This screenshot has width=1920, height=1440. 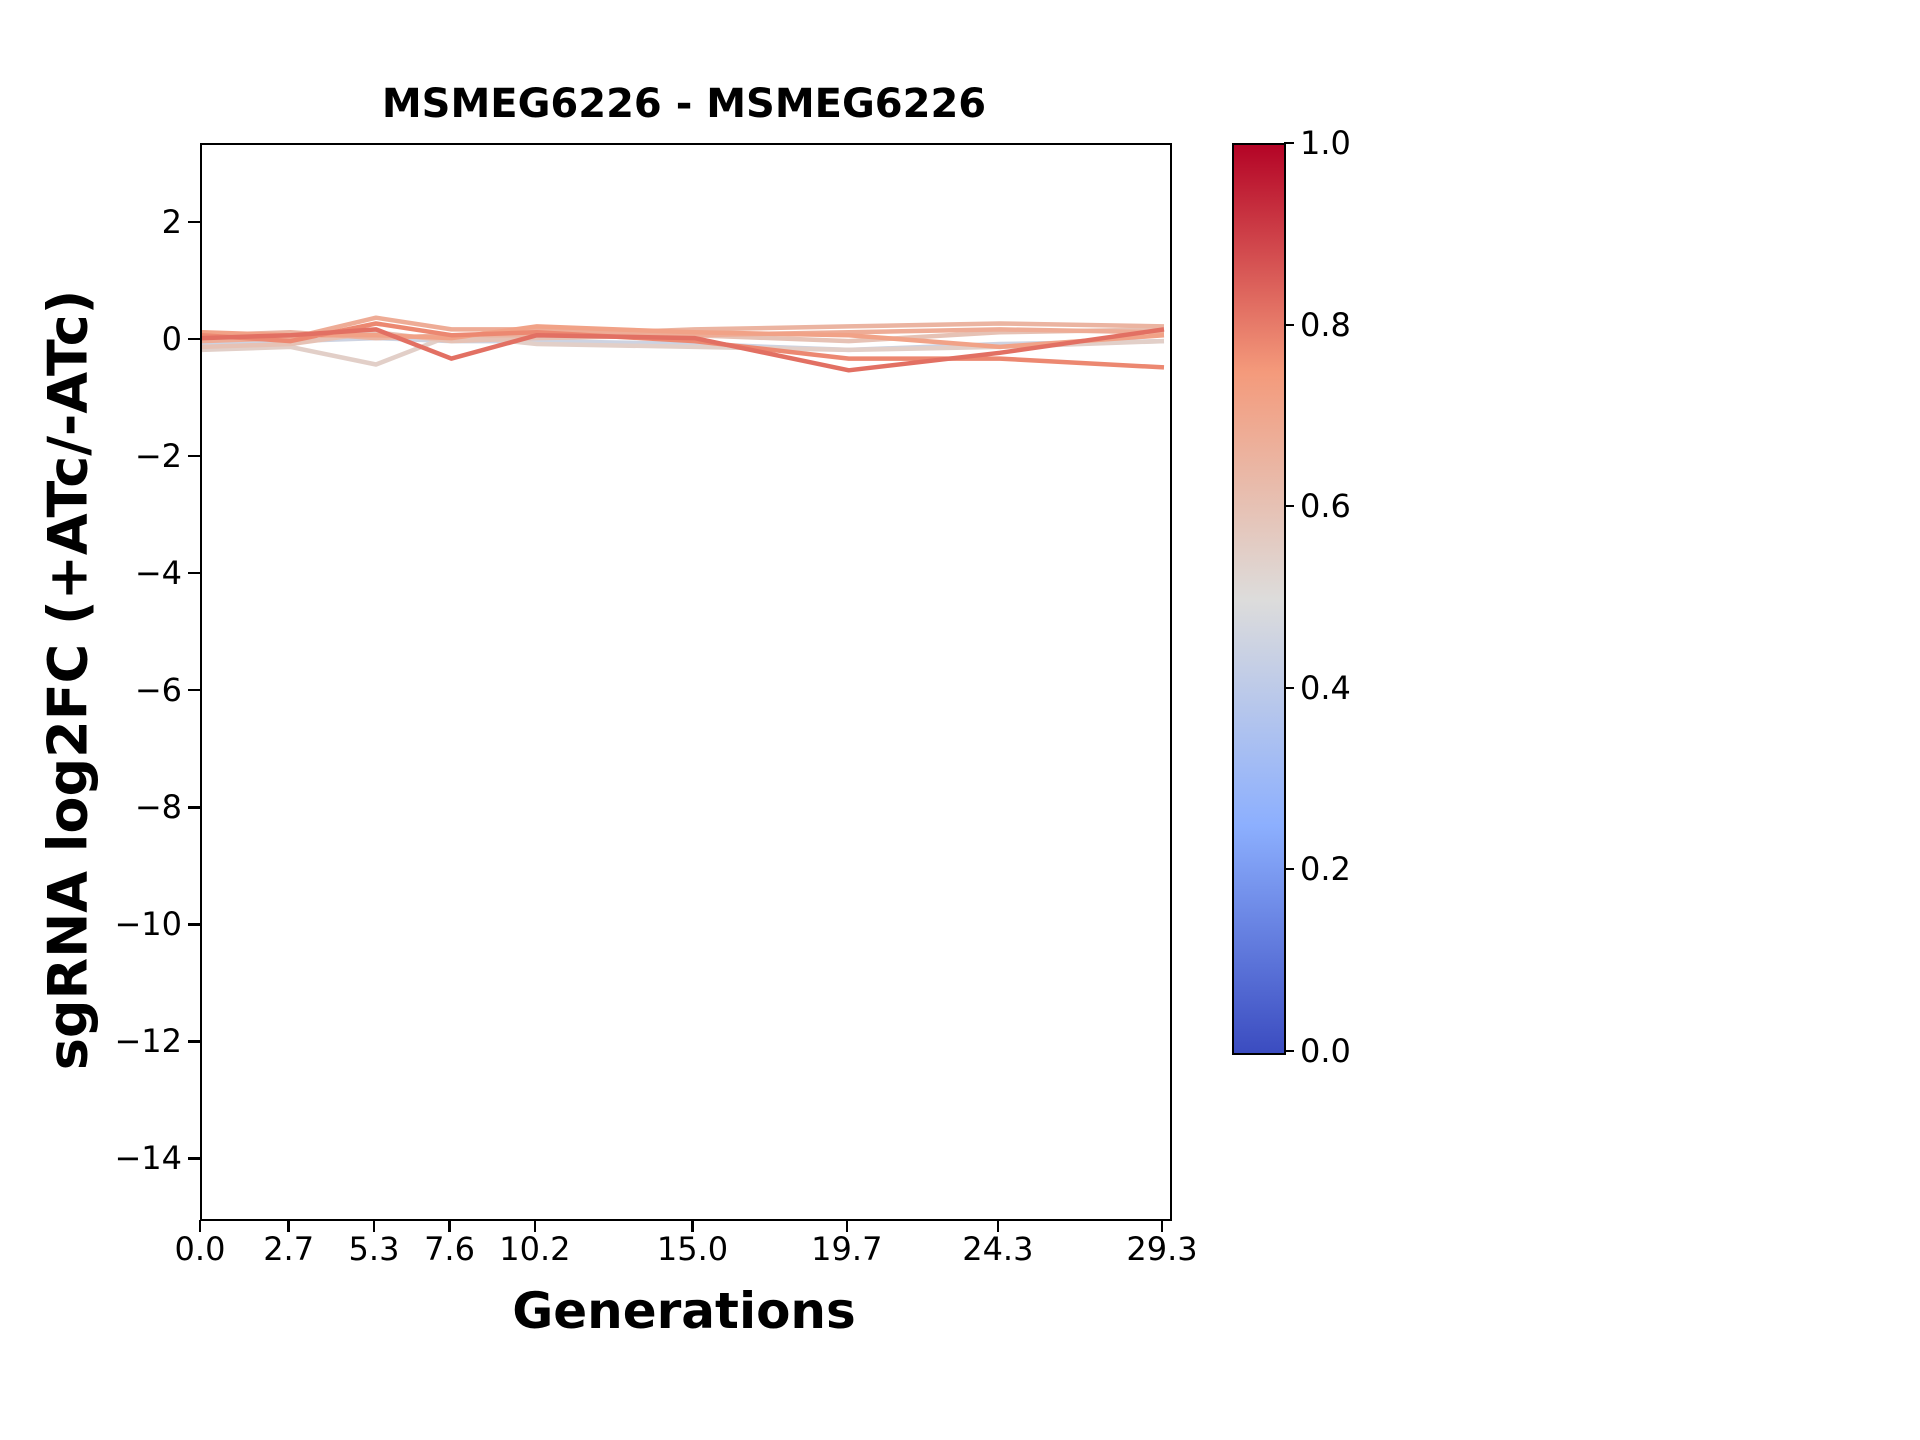 What do you see at coordinates (1162, 1249) in the screenshot?
I see `x-tick-label: 29.3` at bounding box center [1162, 1249].